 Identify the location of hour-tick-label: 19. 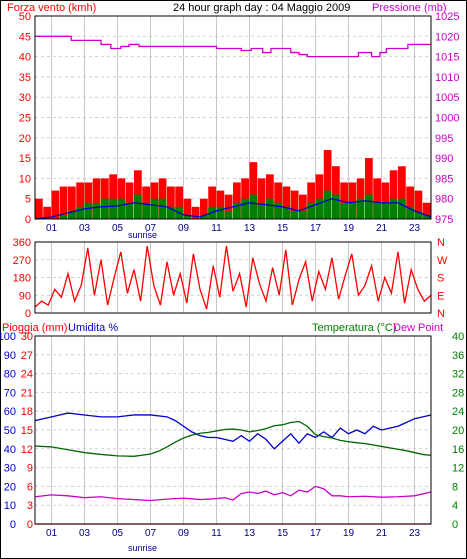
(349, 533).